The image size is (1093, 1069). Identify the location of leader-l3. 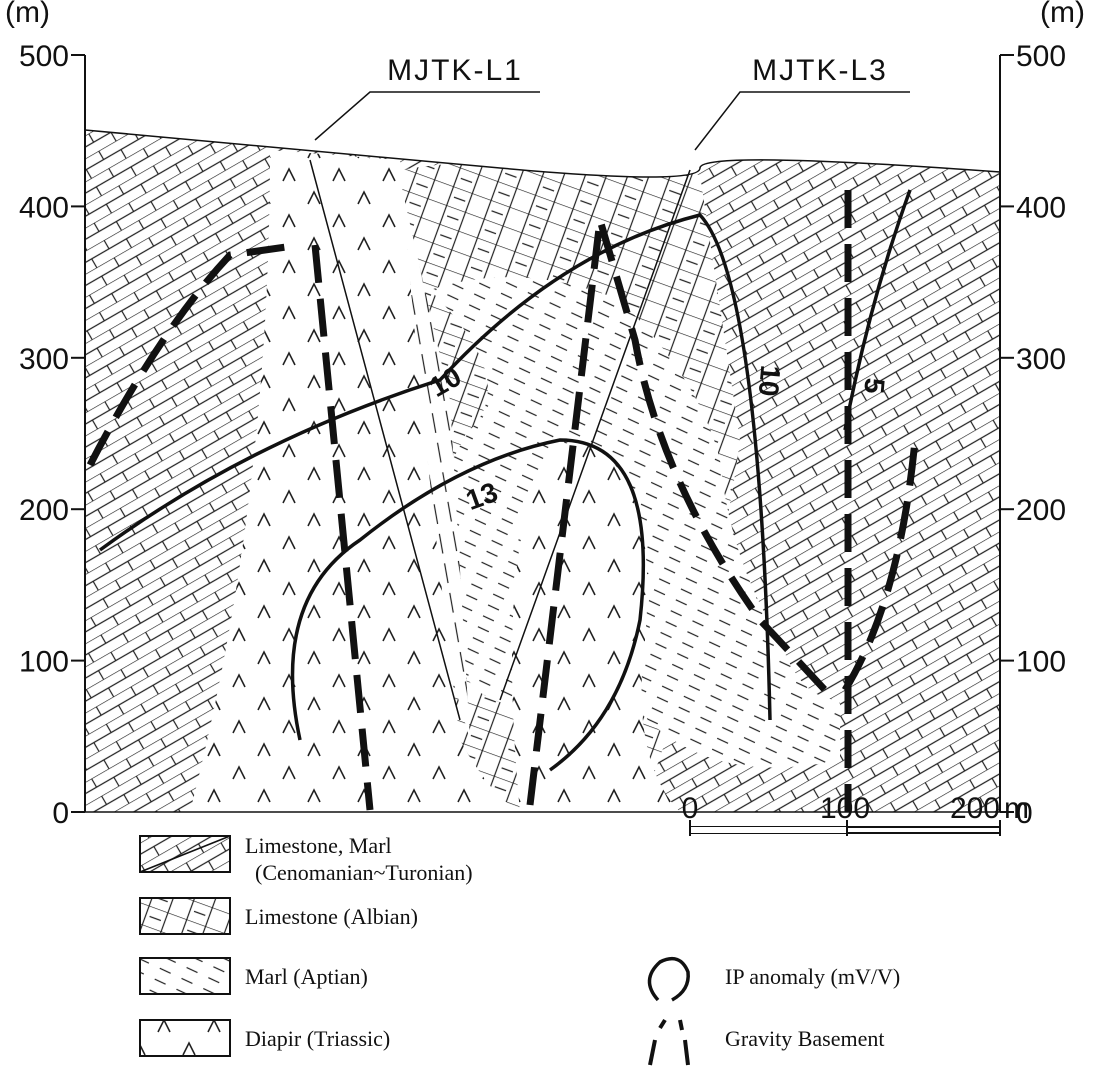
(802, 121).